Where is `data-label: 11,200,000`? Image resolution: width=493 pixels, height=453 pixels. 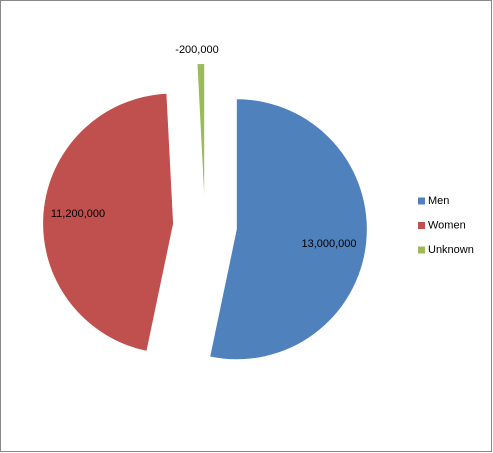
data-label: 11,200,000 is located at coordinates (78, 214).